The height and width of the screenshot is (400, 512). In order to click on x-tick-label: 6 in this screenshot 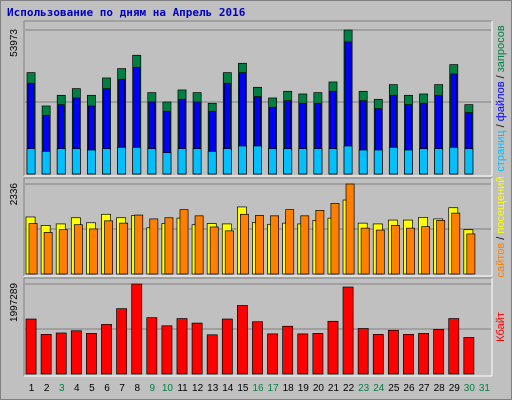, I will do `click(107, 388)`.